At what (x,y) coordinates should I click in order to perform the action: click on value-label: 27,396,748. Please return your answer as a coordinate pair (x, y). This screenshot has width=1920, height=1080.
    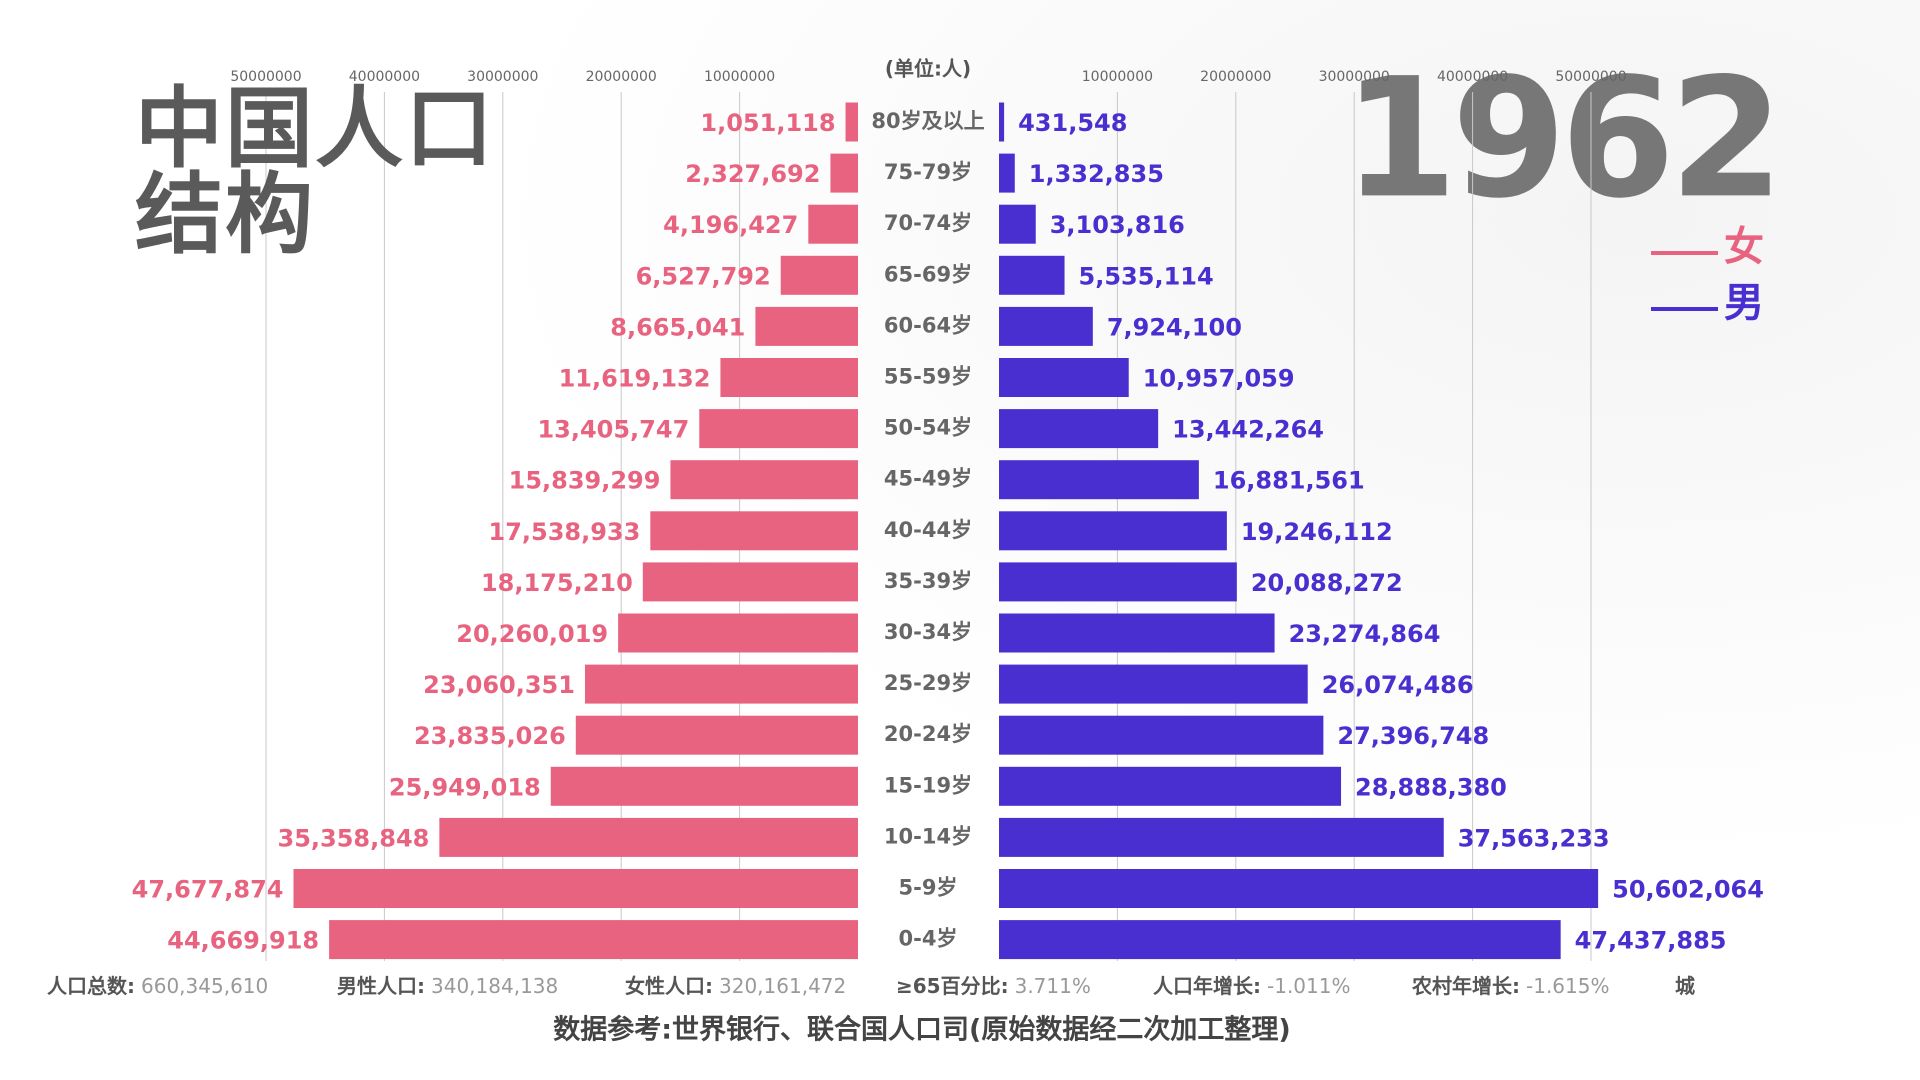
    Looking at the image, I should click on (1413, 736).